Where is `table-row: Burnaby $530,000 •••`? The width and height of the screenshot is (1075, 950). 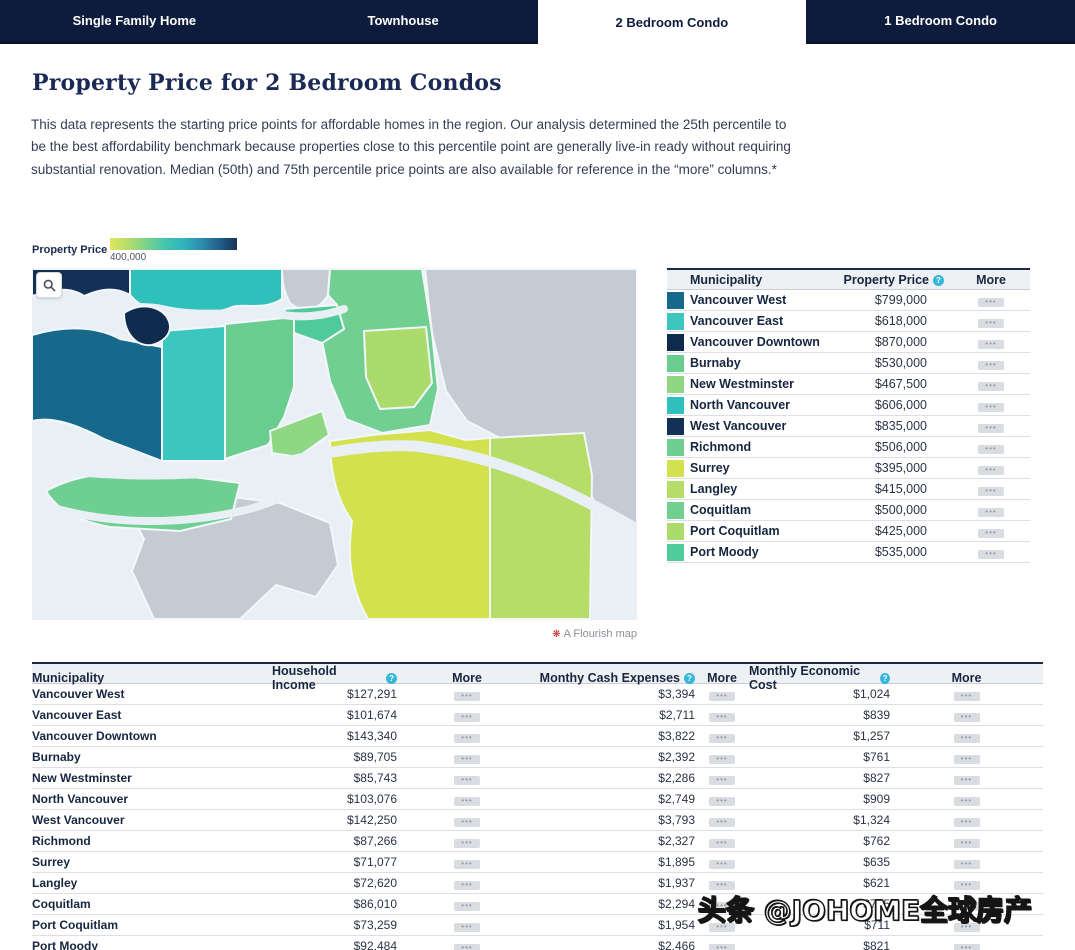
table-row: Burnaby $530,000 ••• is located at coordinates (848, 363).